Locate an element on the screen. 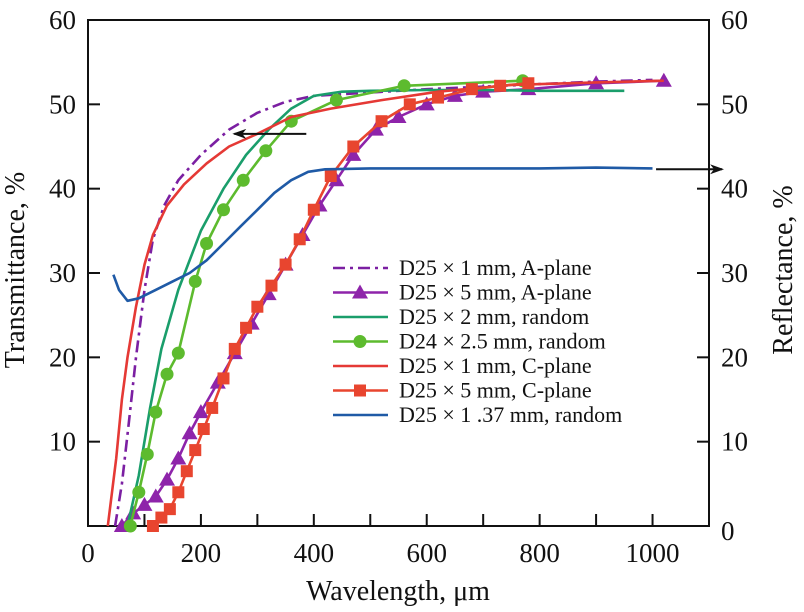 This screenshot has height=612, width=804. legend-item: D25 × 1 .37 mm, random is located at coordinates (477, 414).